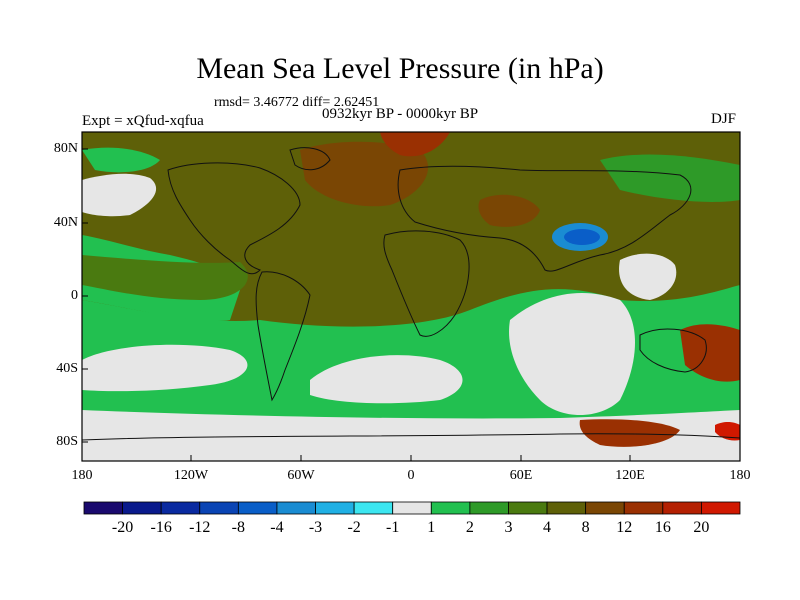 This screenshot has height=600, width=800. Describe the element at coordinates (143, 121) in the screenshot. I see `experiment-label: Expt = xQfud-xqfua` at that location.